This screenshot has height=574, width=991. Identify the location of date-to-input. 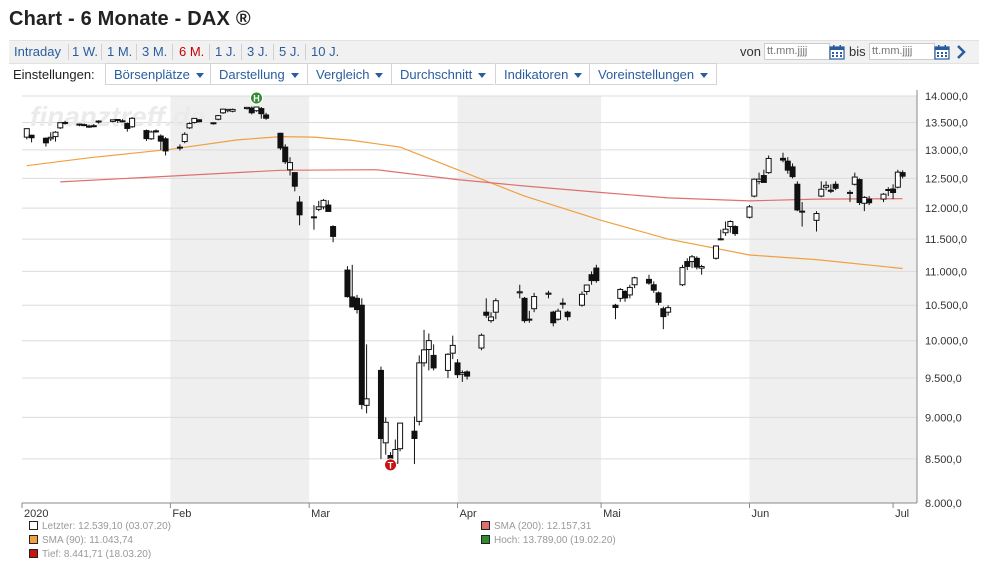
(902, 51).